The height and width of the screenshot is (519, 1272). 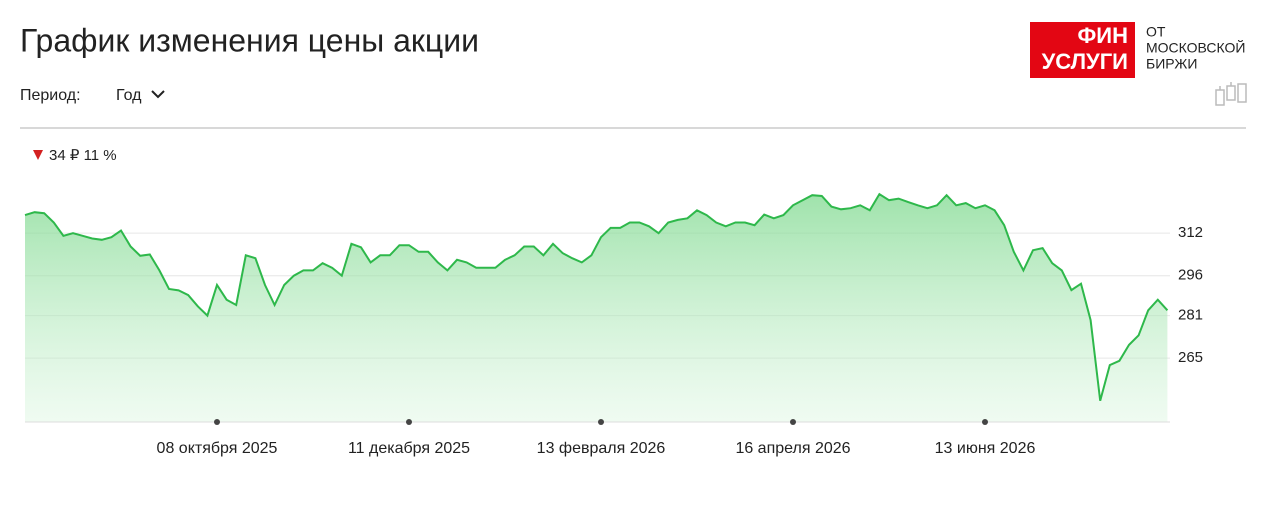 I want to click on y-tick-label: 265, so click(x=1190, y=357).